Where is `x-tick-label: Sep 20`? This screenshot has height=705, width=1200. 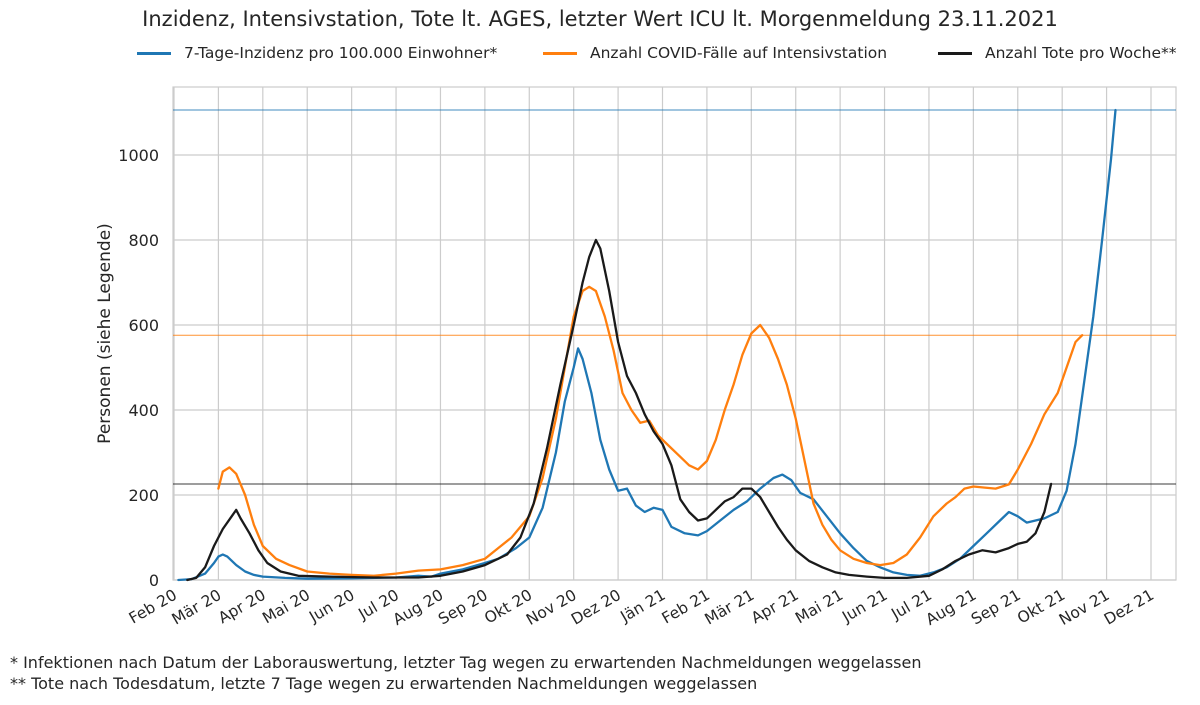
x-tick-label: Sep 20 is located at coordinates (463, 607).